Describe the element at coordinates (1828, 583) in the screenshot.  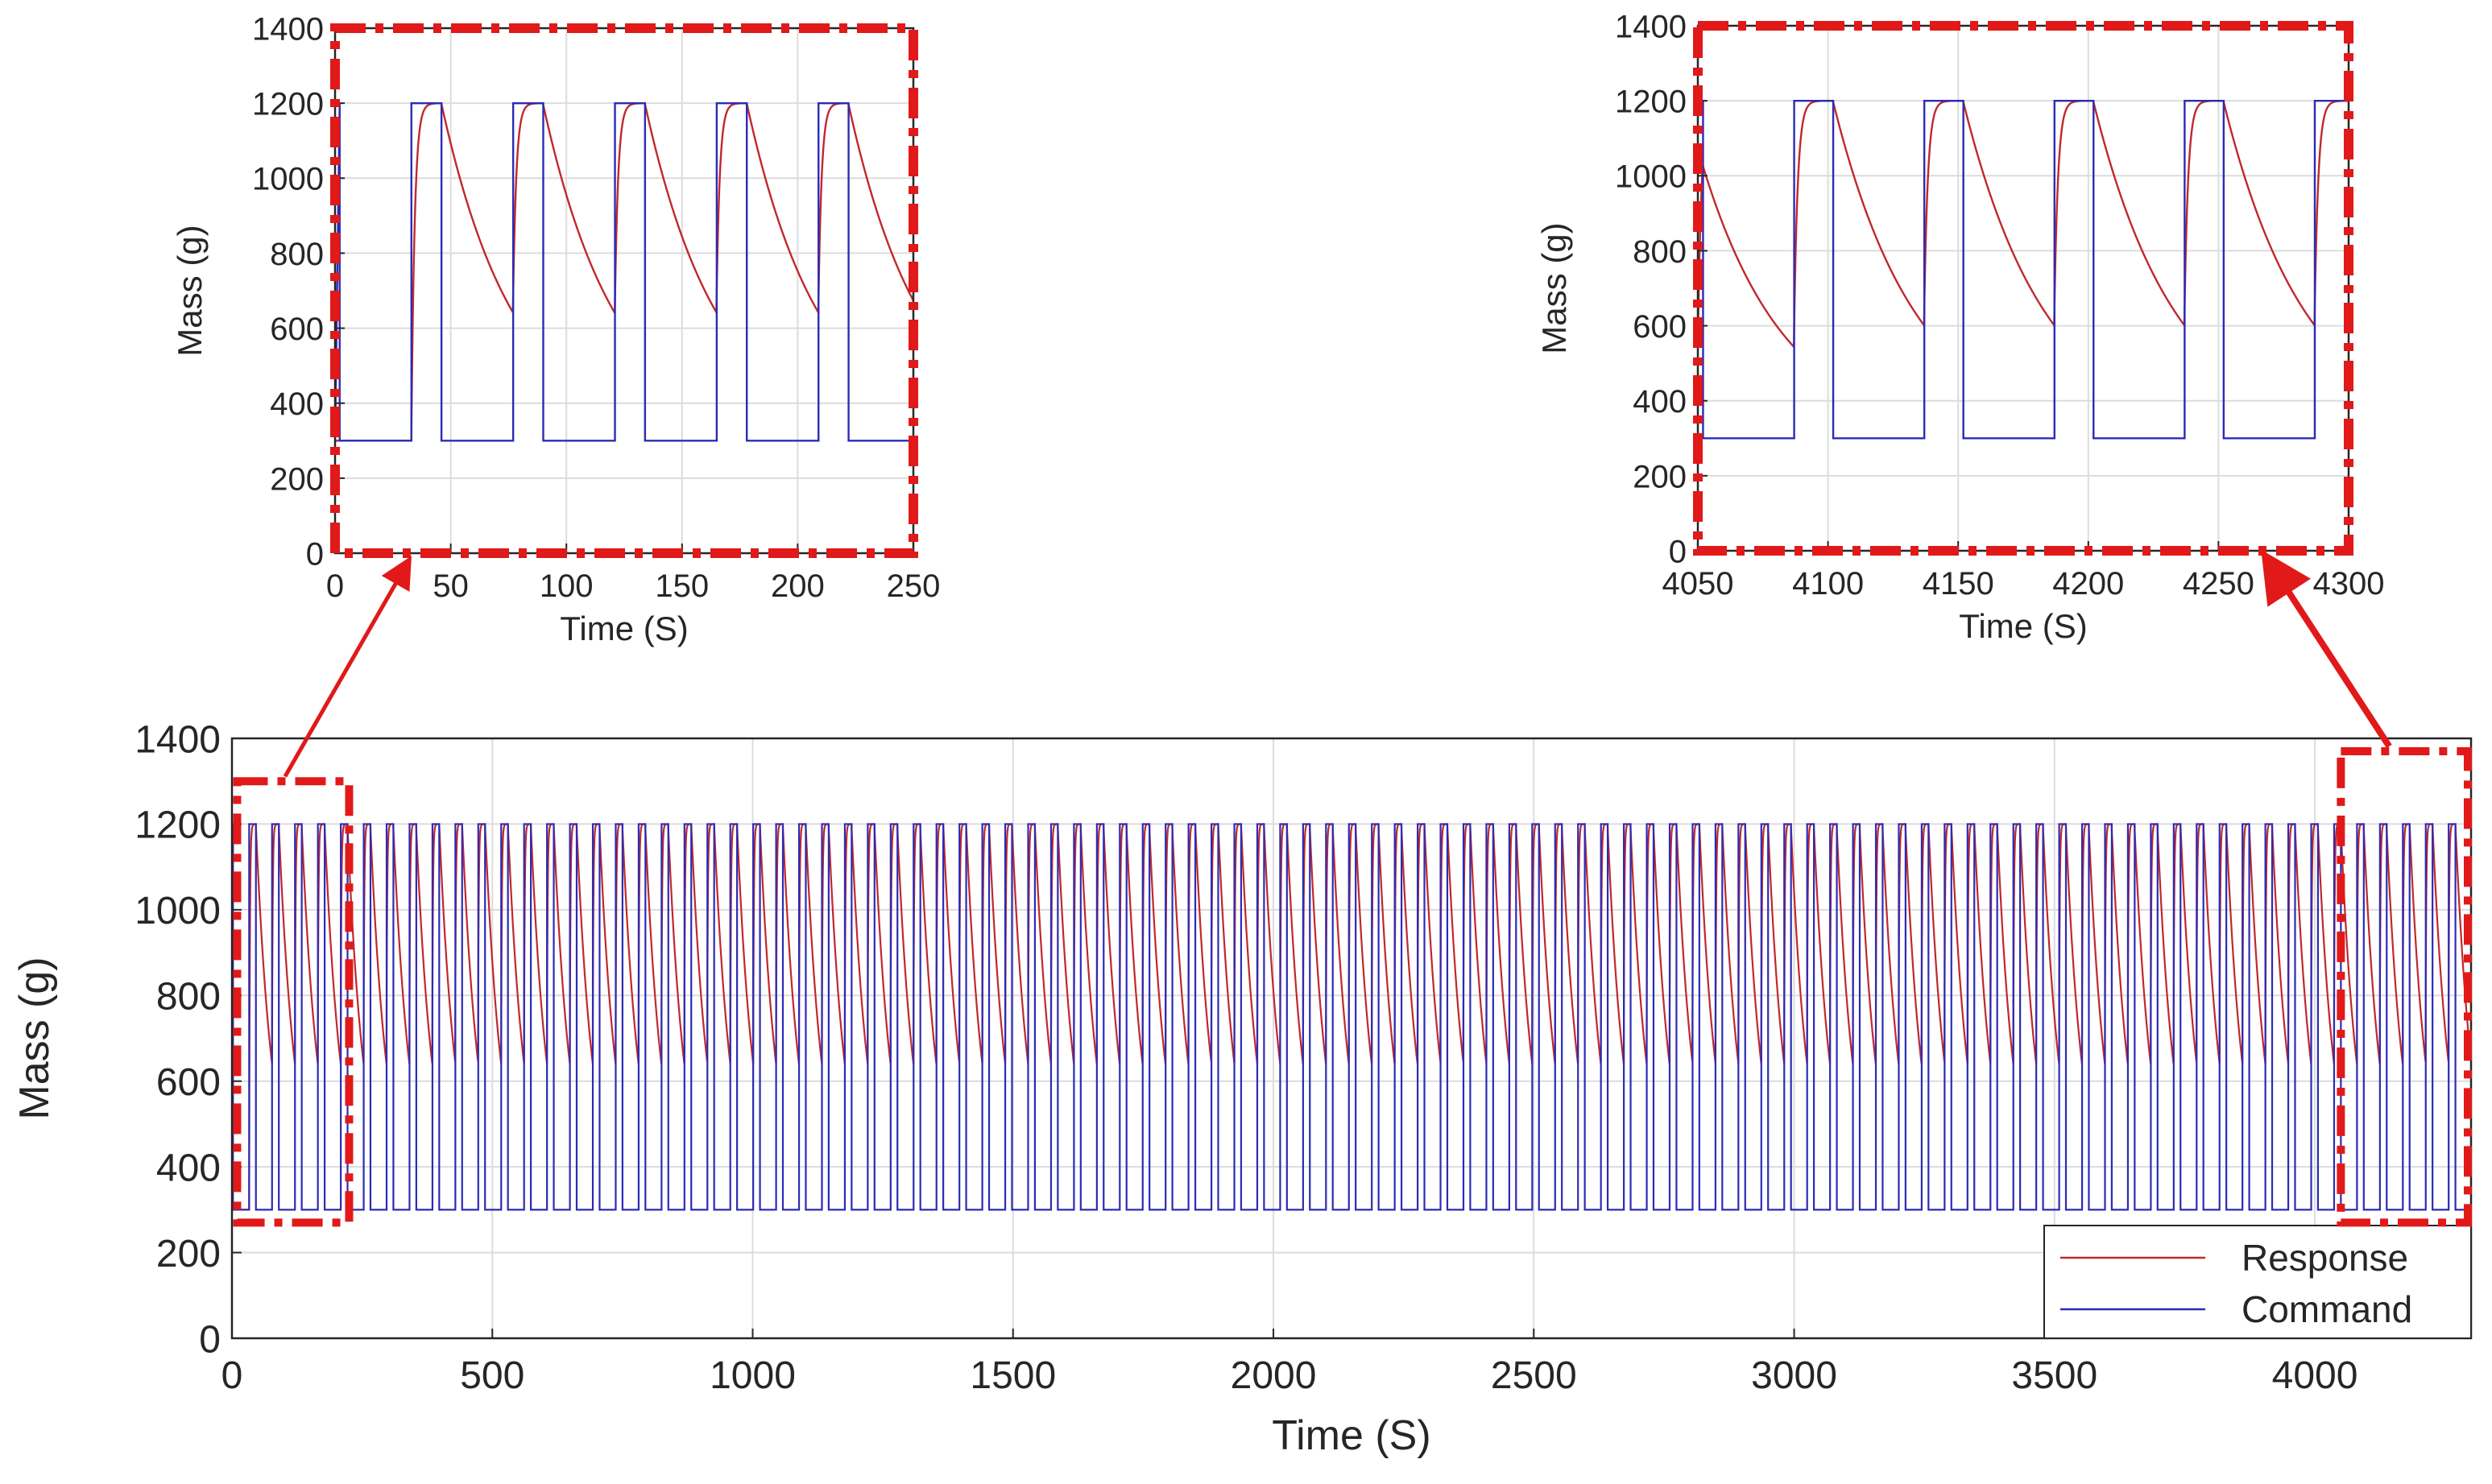
I see `x-tick-label: 4100` at that location.